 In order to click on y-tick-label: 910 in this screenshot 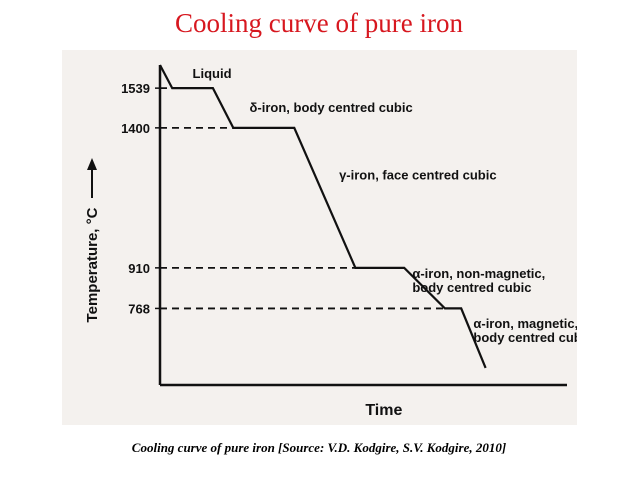, I will do `click(139, 268)`.